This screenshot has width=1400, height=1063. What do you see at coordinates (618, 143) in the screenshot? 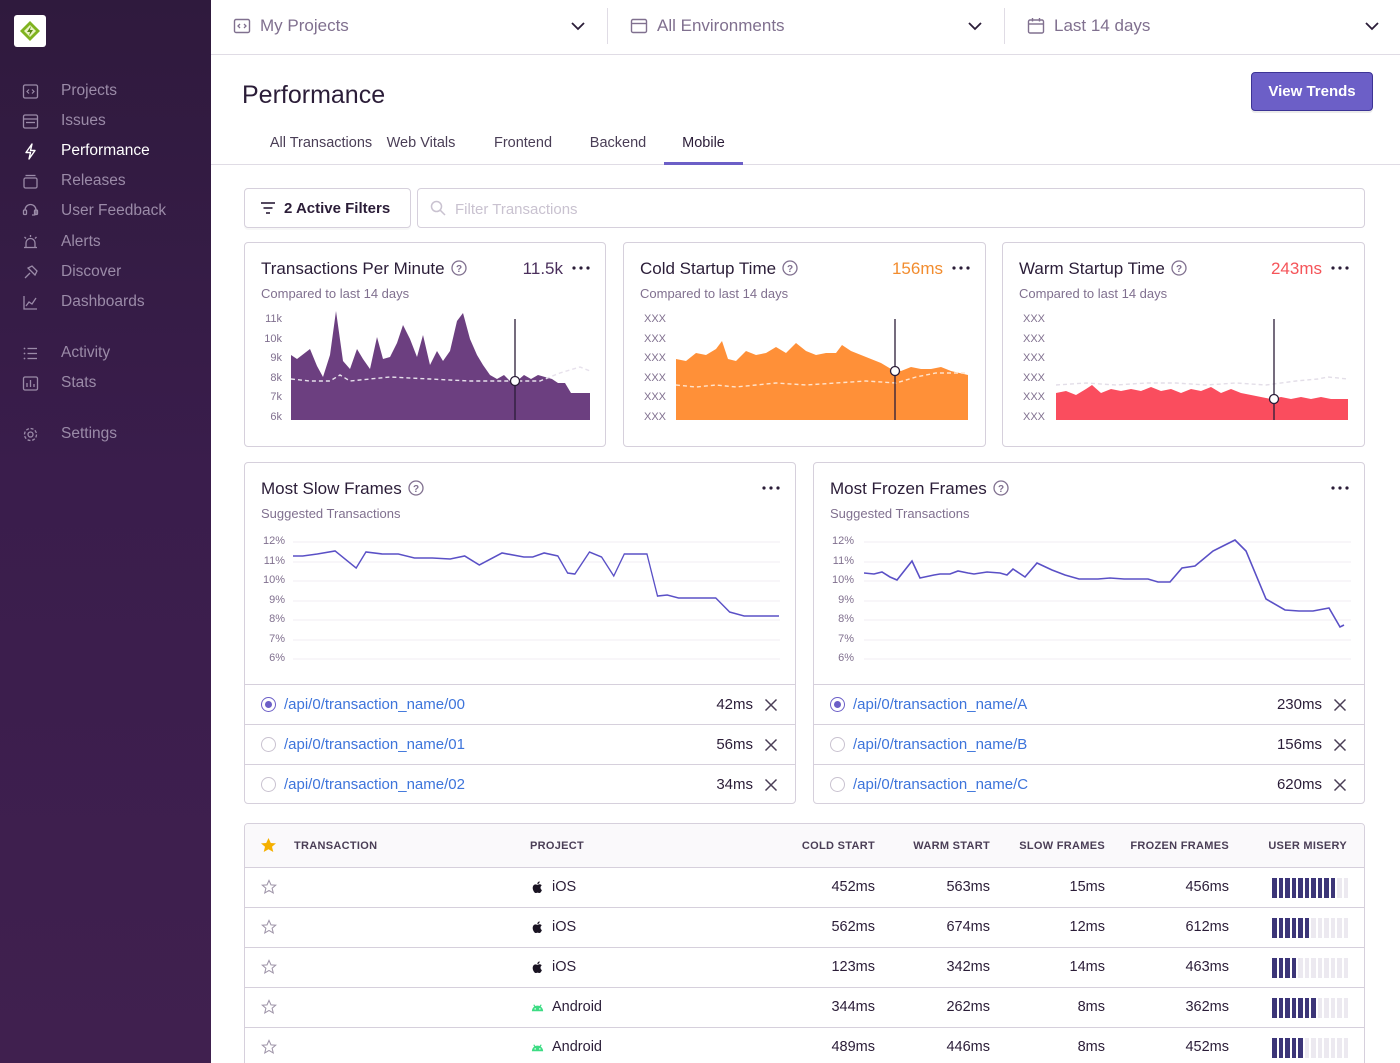
I see `tab-backend: Backend` at bounding box center [618, 143].